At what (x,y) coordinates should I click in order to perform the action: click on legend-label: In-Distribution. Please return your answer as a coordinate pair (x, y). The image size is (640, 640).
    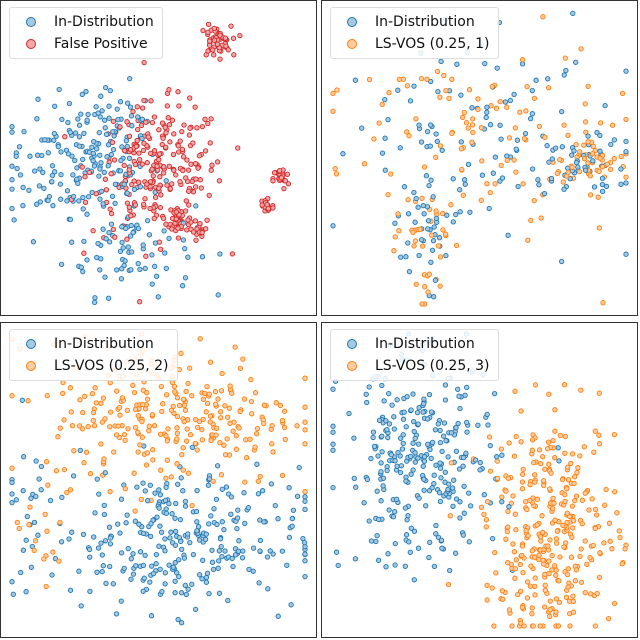
    Looking at the image, I should click on (425, 22).